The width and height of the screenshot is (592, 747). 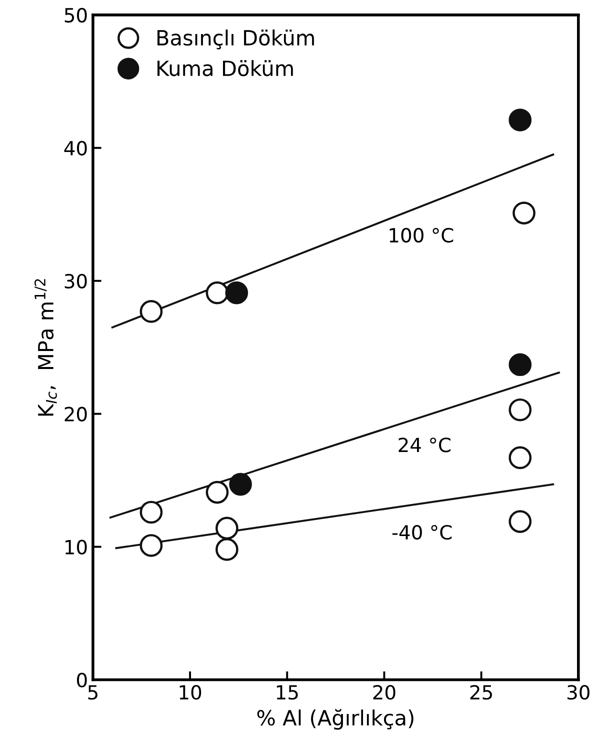 What do you see at coordinates (225, 68) in the screenshot?
I see `legend-label: Kuma Döküm` at bounding box center [225, 68].